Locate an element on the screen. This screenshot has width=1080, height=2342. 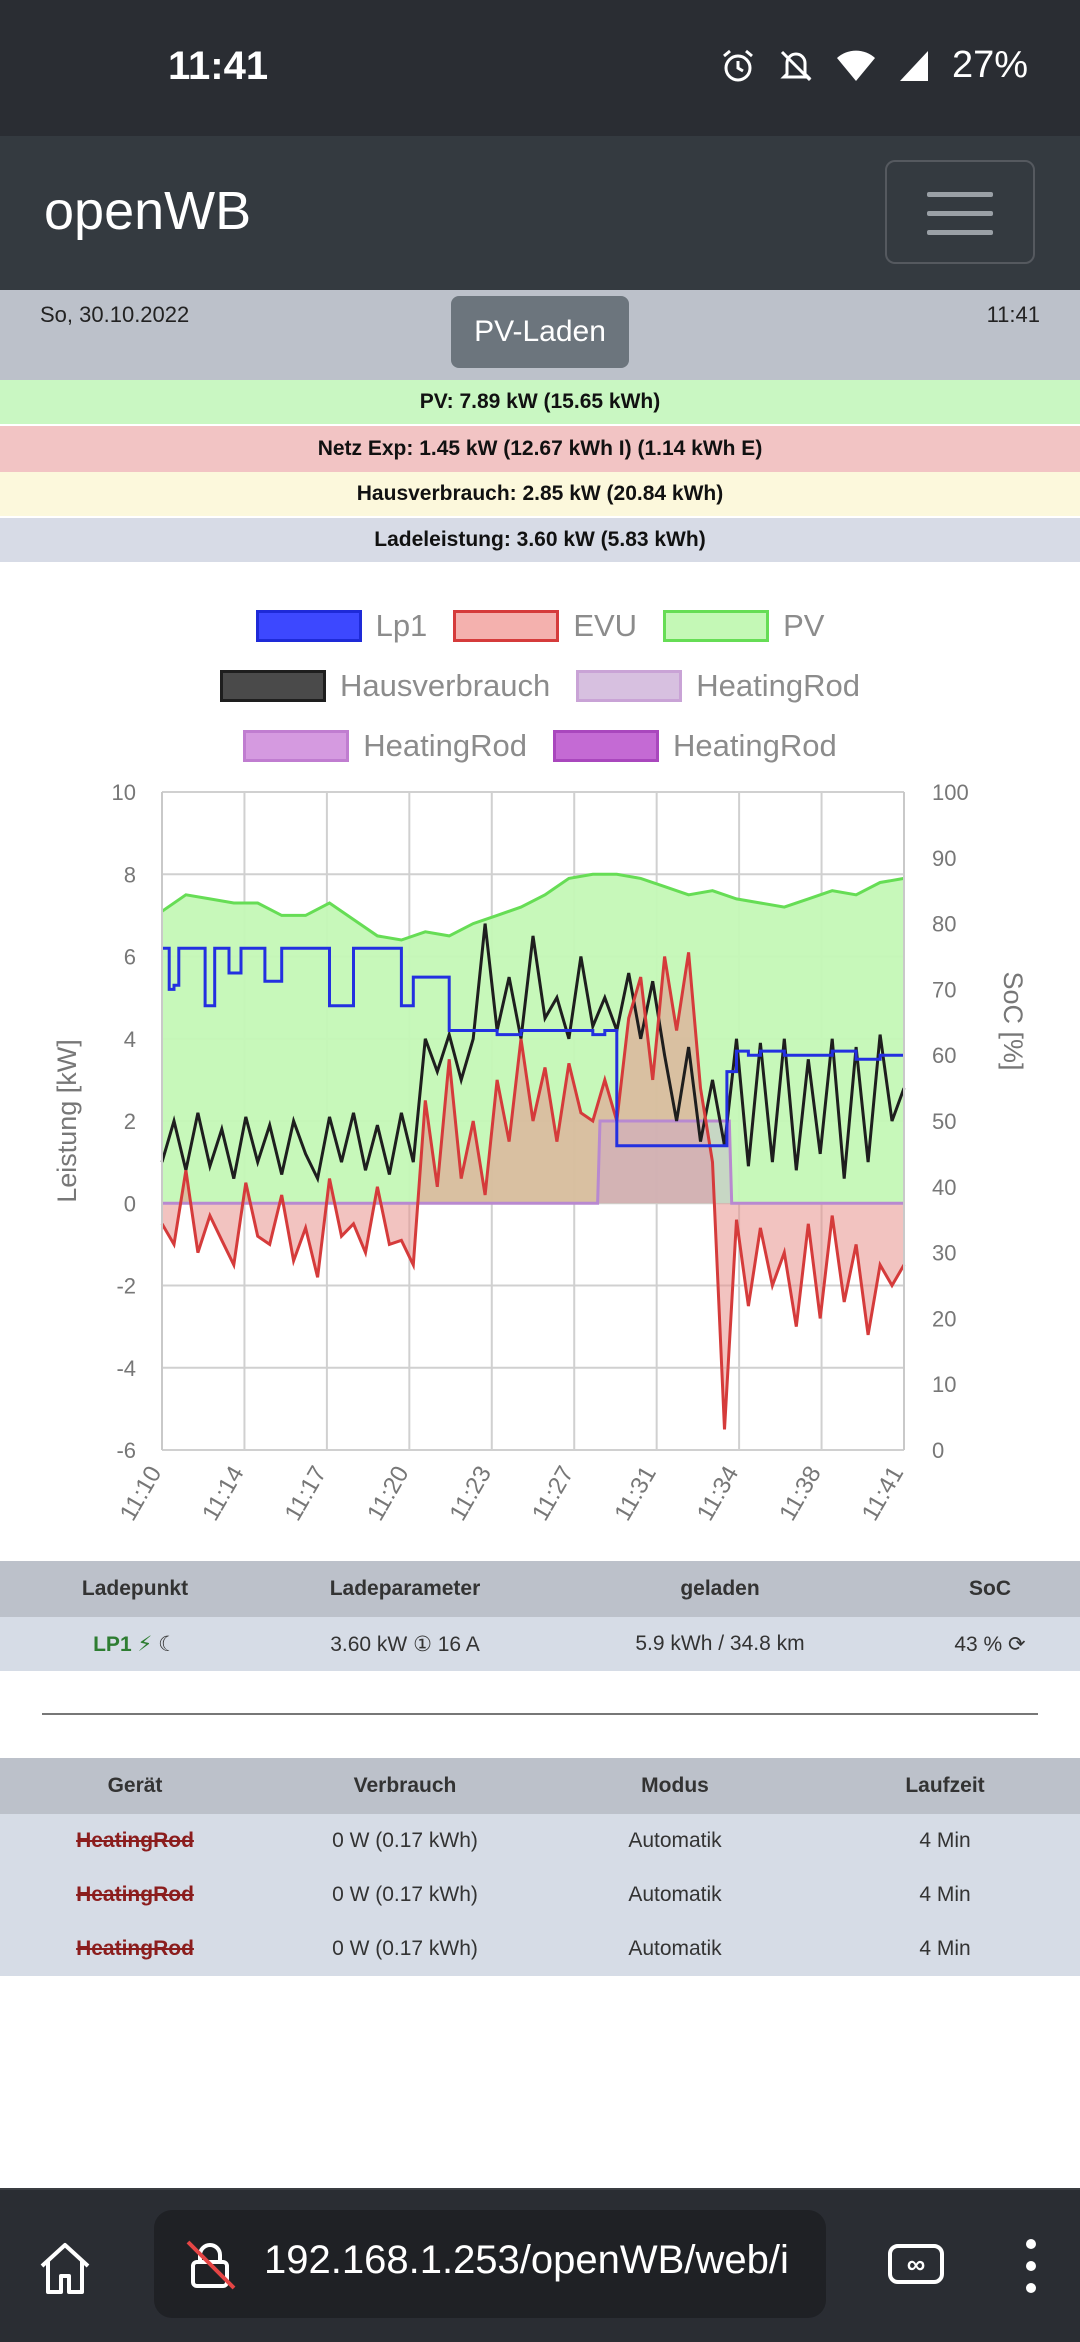
charge-point-table-header: Ladepunkt Ladeparameter geladen SoC is located at coordinates (540, 1589).